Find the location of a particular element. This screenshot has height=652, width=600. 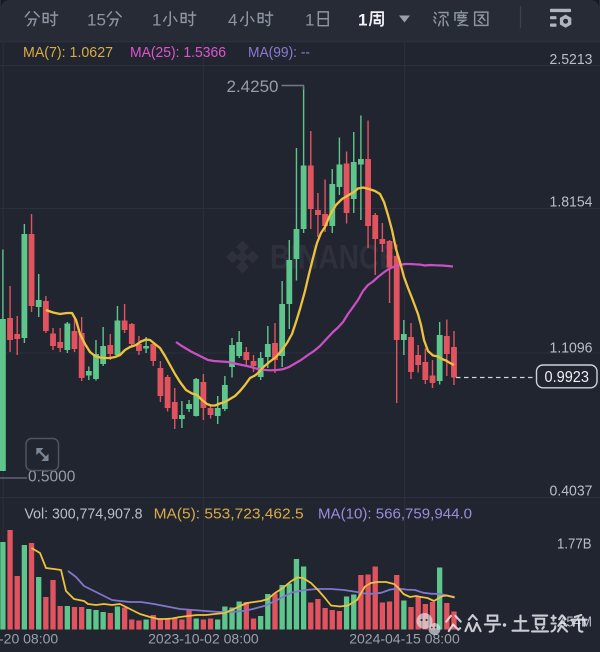

svg-text: MA(10): 566,759,944.0 is located at coordinates (395, 515).